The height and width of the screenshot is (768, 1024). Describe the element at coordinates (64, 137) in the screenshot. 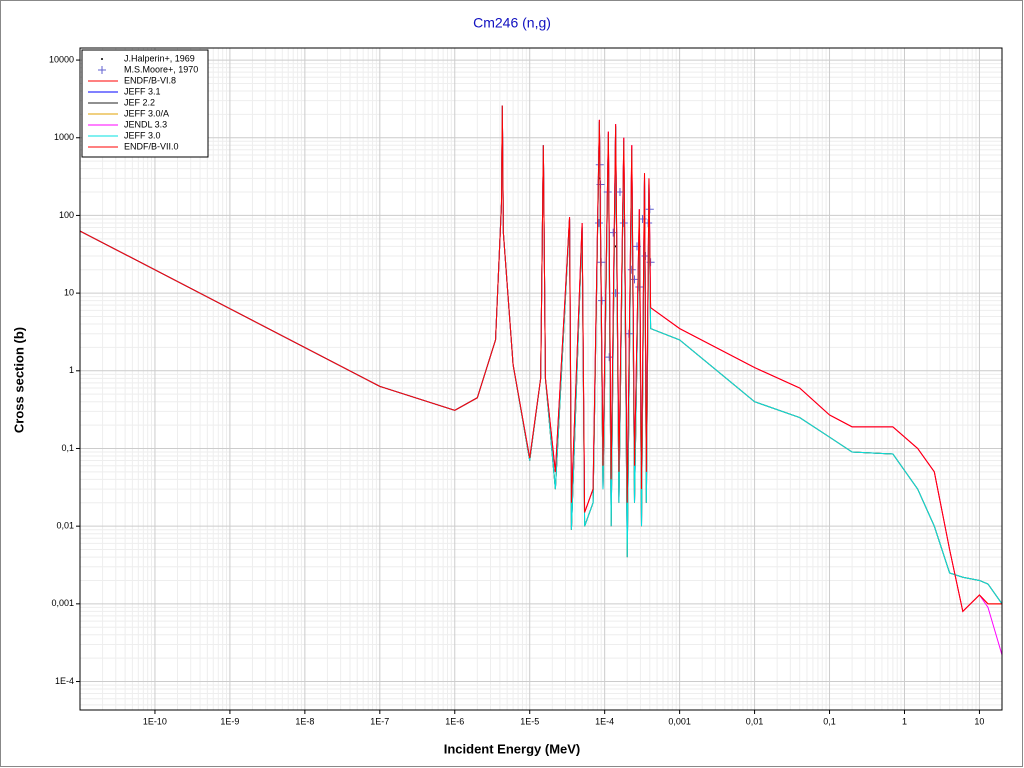

I see `y-tick-label: 1000` at that location.